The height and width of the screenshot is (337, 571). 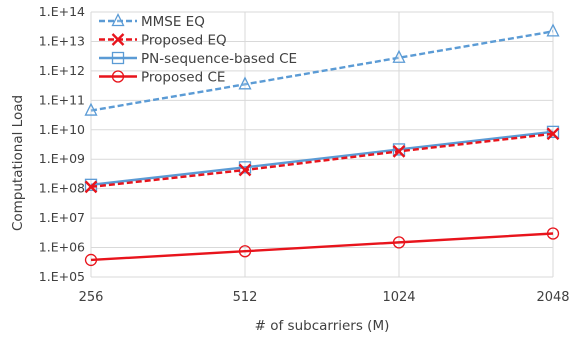 I want to click on legend-label: PN-sequence-based CE, so click(x=219, y=59).